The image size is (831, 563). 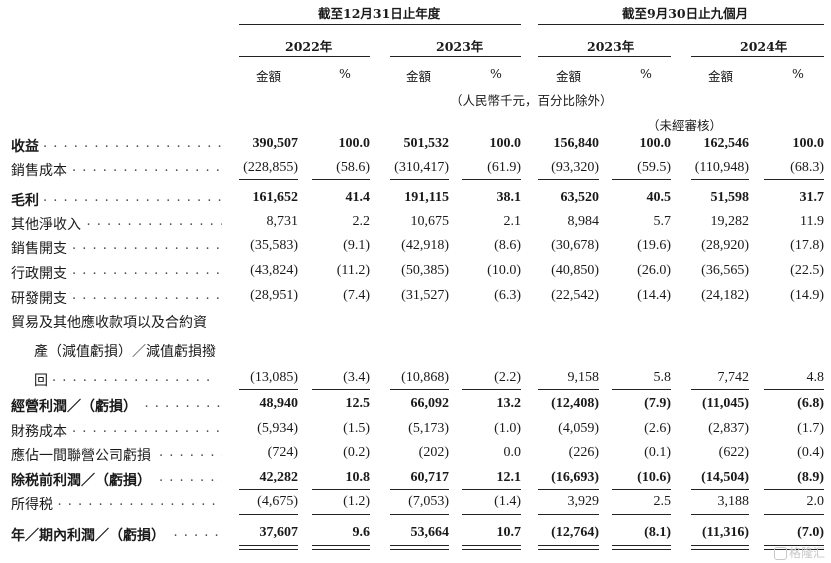 I want to click on table-cell: (7.0), so click(x=810, y=532).